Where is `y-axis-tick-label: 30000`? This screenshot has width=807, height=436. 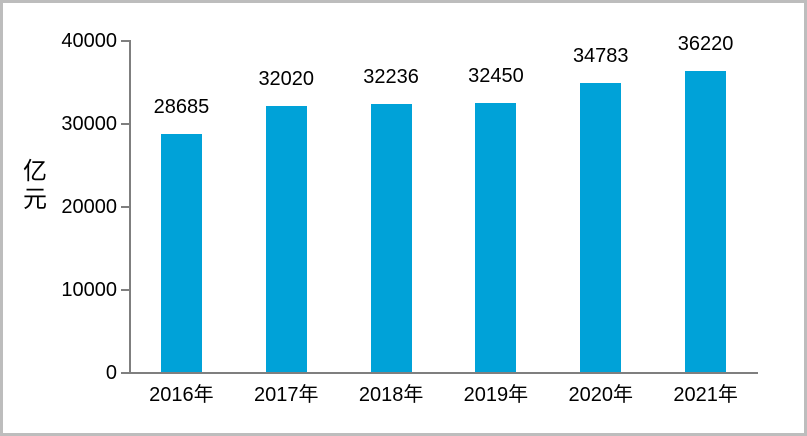 y-axis-tick-label: 30000 is located at coordinates (89, 124).